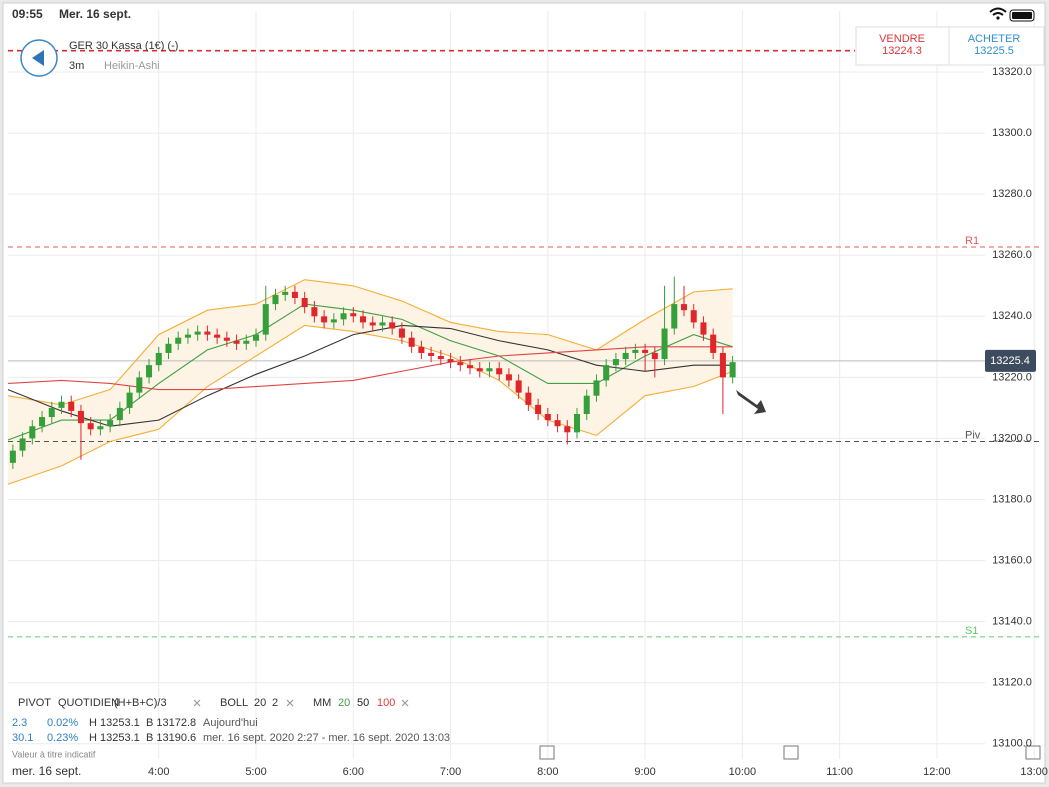  I want to click on buy-button: ACHETER 13225.5, so click(996, 46).